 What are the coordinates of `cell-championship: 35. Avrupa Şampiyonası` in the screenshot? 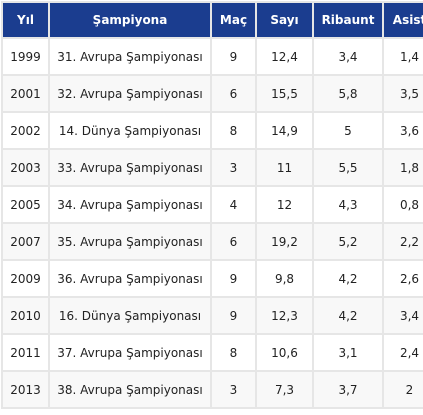 It's located at (130, 241).